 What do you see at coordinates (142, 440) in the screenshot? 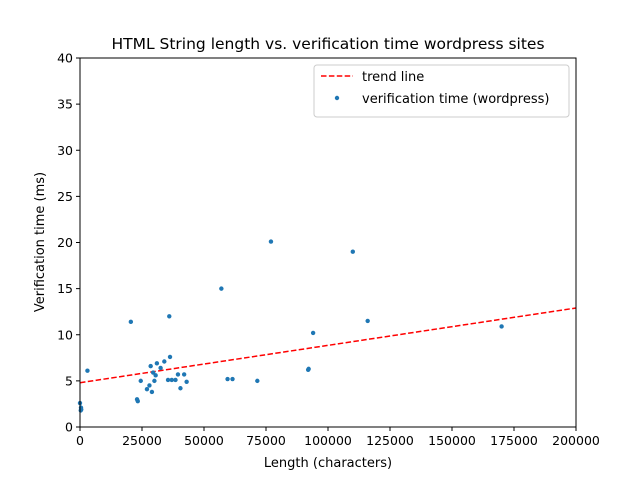
I see `x-tick-label: 25000` at bounding box center [142, 440].